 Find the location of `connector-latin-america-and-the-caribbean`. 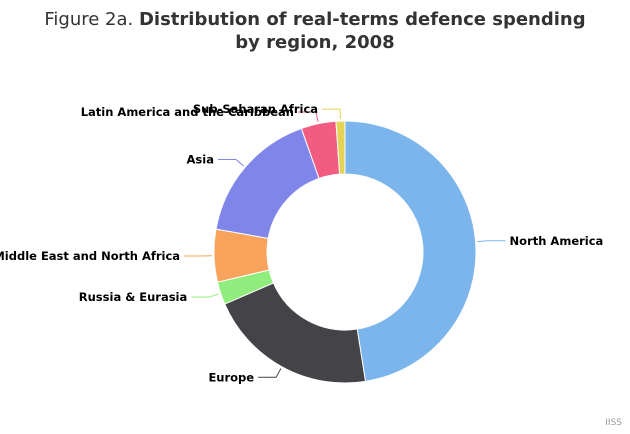

connector-latin-america-and-the-caribbean is located at coordinates (308, 116).